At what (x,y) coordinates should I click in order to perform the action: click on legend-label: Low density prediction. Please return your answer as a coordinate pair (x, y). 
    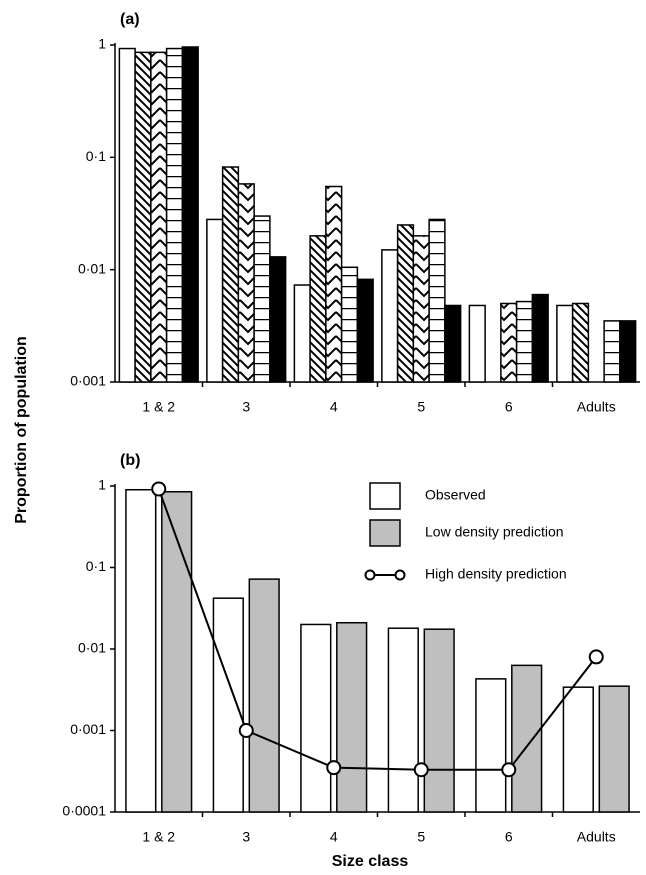
    Looking at the image, I should click on (494, 532).